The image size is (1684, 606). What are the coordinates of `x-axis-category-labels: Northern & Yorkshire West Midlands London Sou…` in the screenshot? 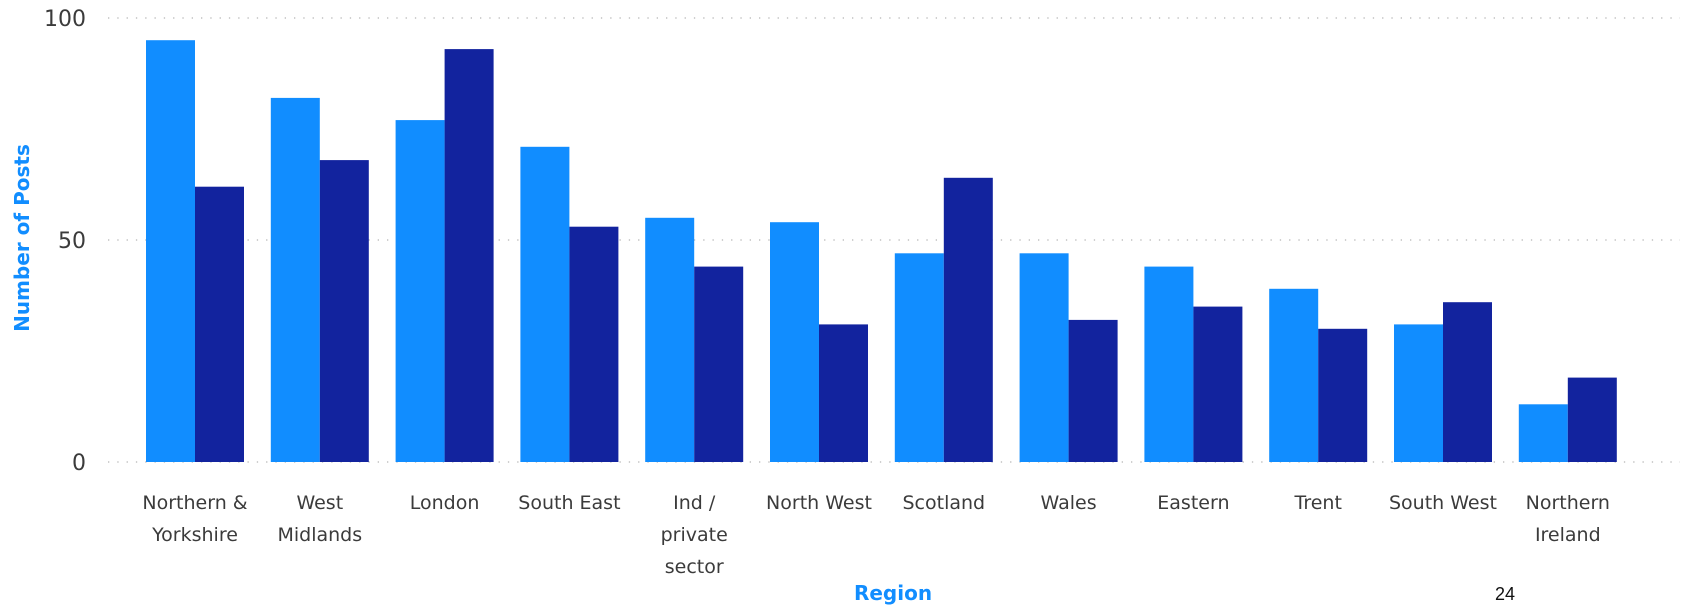 It's located at (876, 535).